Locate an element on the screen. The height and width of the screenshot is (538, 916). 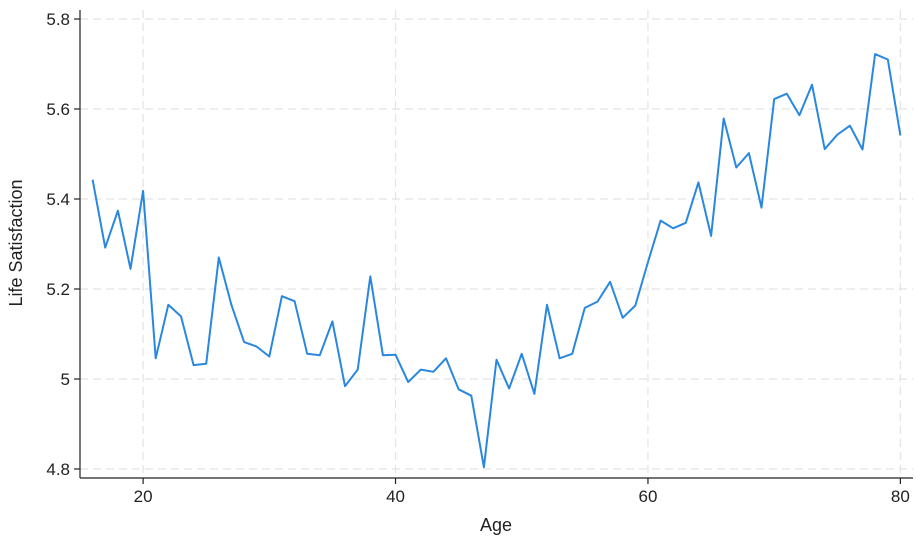
x-axis-ticks: 20 40 60 80 is located at coordinates (522, 492).